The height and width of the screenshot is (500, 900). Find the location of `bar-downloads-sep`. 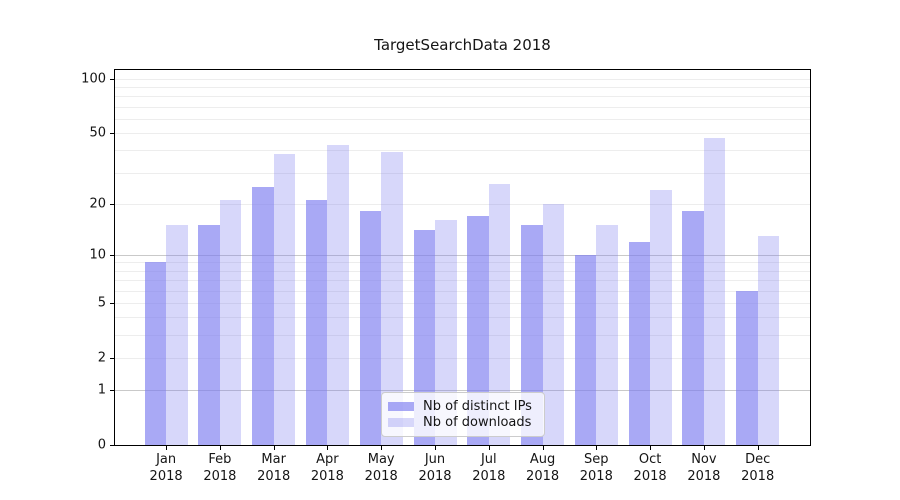

bar-downloads-sep is located at coordinates (607, 335).